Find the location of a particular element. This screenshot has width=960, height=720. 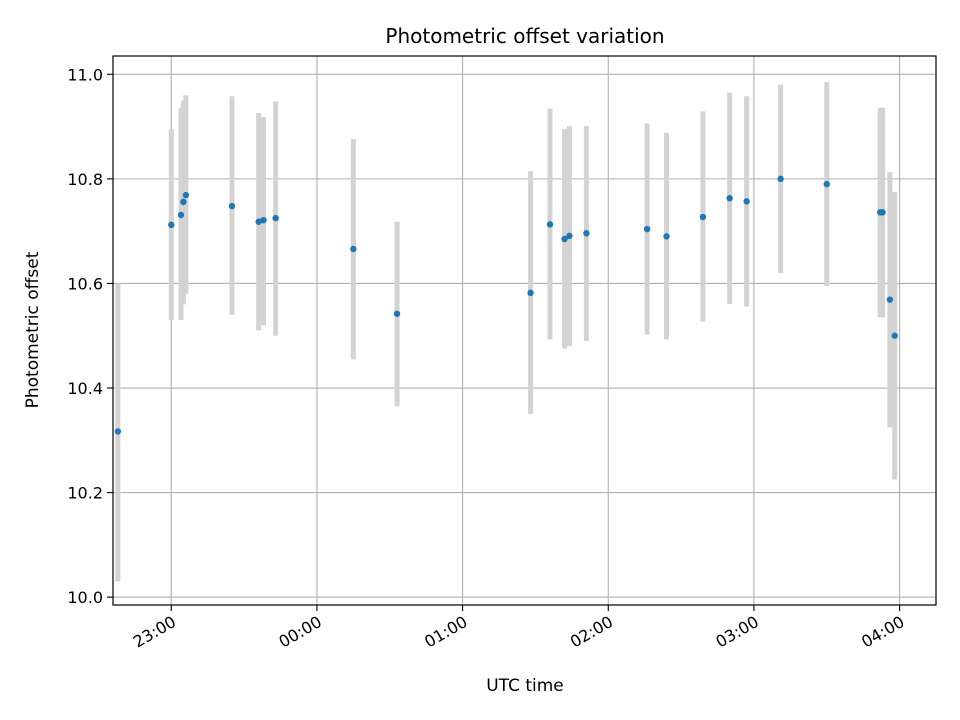

chart-title: Photometric offset variation is located at coordinates (524, 36).